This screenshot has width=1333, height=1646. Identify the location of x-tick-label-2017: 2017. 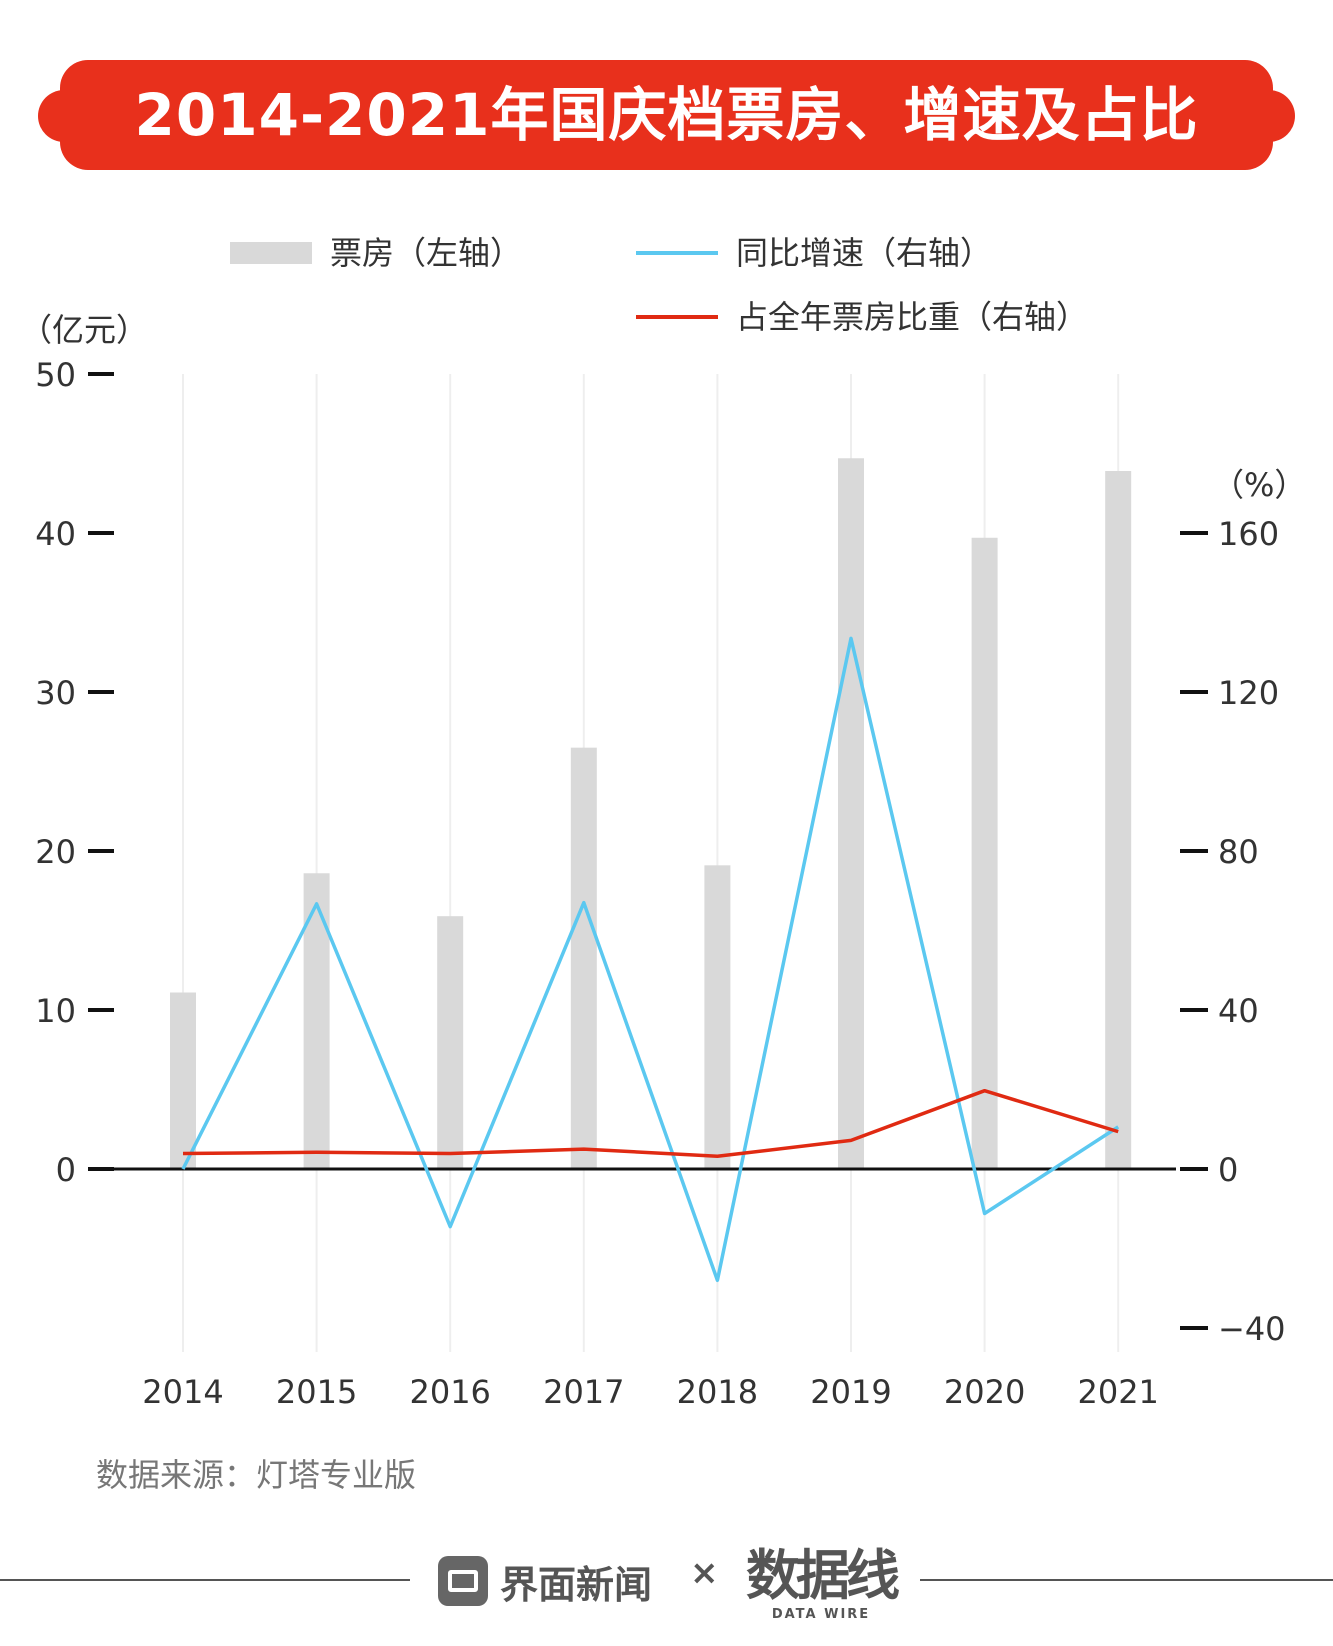
(583, 1392).